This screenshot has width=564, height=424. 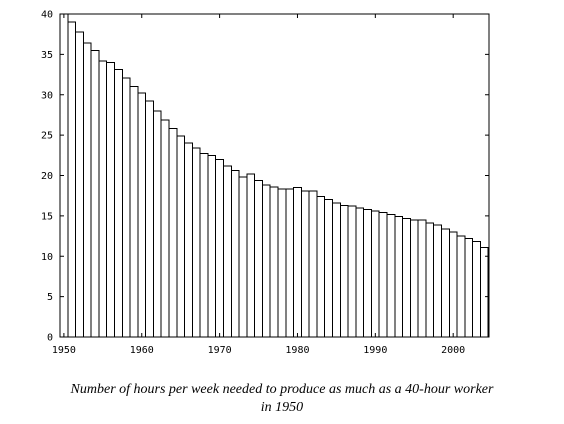 What do you see at coordinates (111, 199) in the screenshot?
I see `bar-1956` at bounding box center [111, 199].